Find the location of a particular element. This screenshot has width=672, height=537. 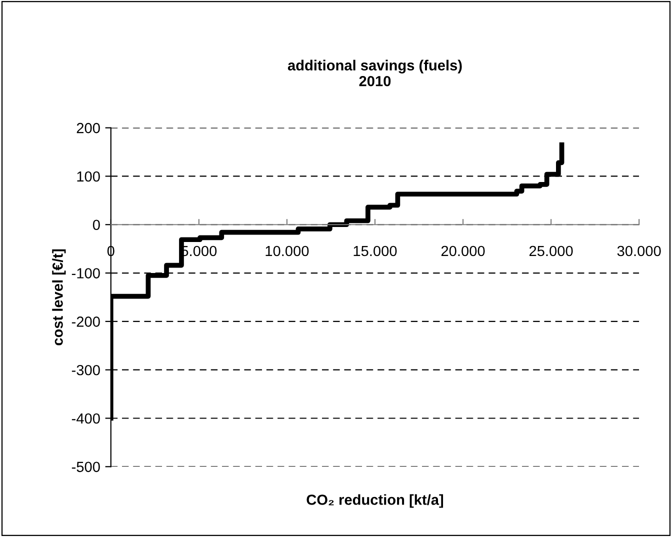

y-tick-label: 200 is located at coordinates (88, 128).